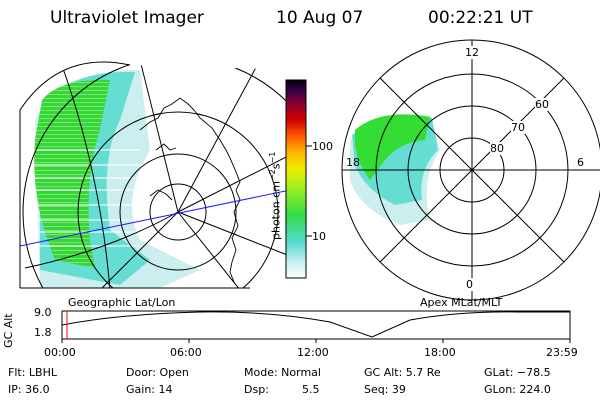 This screenshot has width=600, height=400. I want to click on glon-status: GLon: 224.0, so click(517, 389).